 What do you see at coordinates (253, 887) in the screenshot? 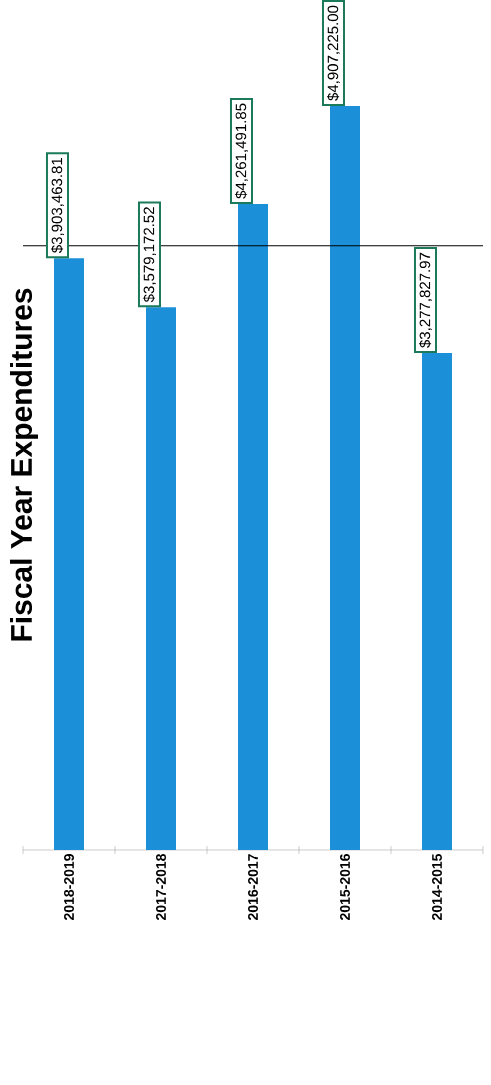
I see `x-tick-label: 2016-2017` at bounding box center [253, 887].